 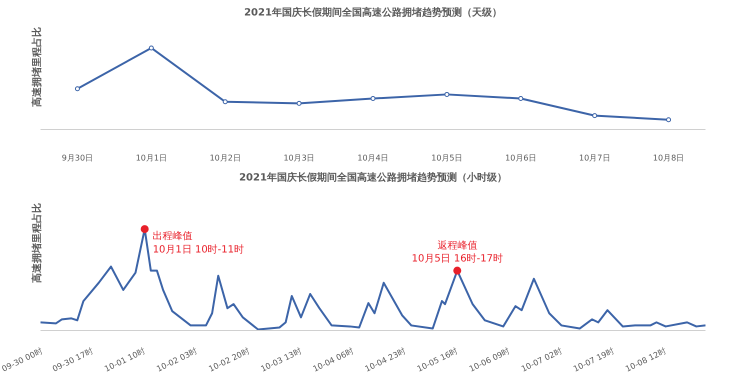 What do you see at coordinates (520, 158) in the screenshot?
I see `x-tick-label: 10月6日` at bounding box center [520, 158].